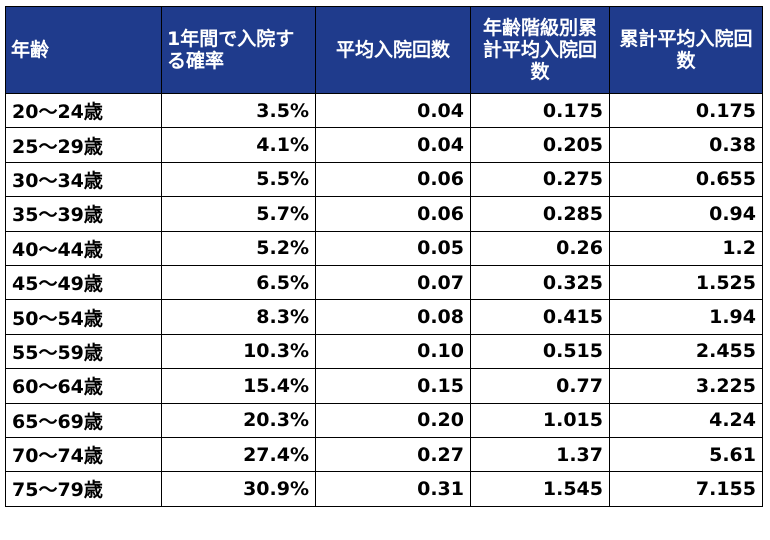  What do you see at coordinates (540, 351) in the screenshot?
I see `bracket-cumulative-cell: 0.515` at bounding box center [540, 351].